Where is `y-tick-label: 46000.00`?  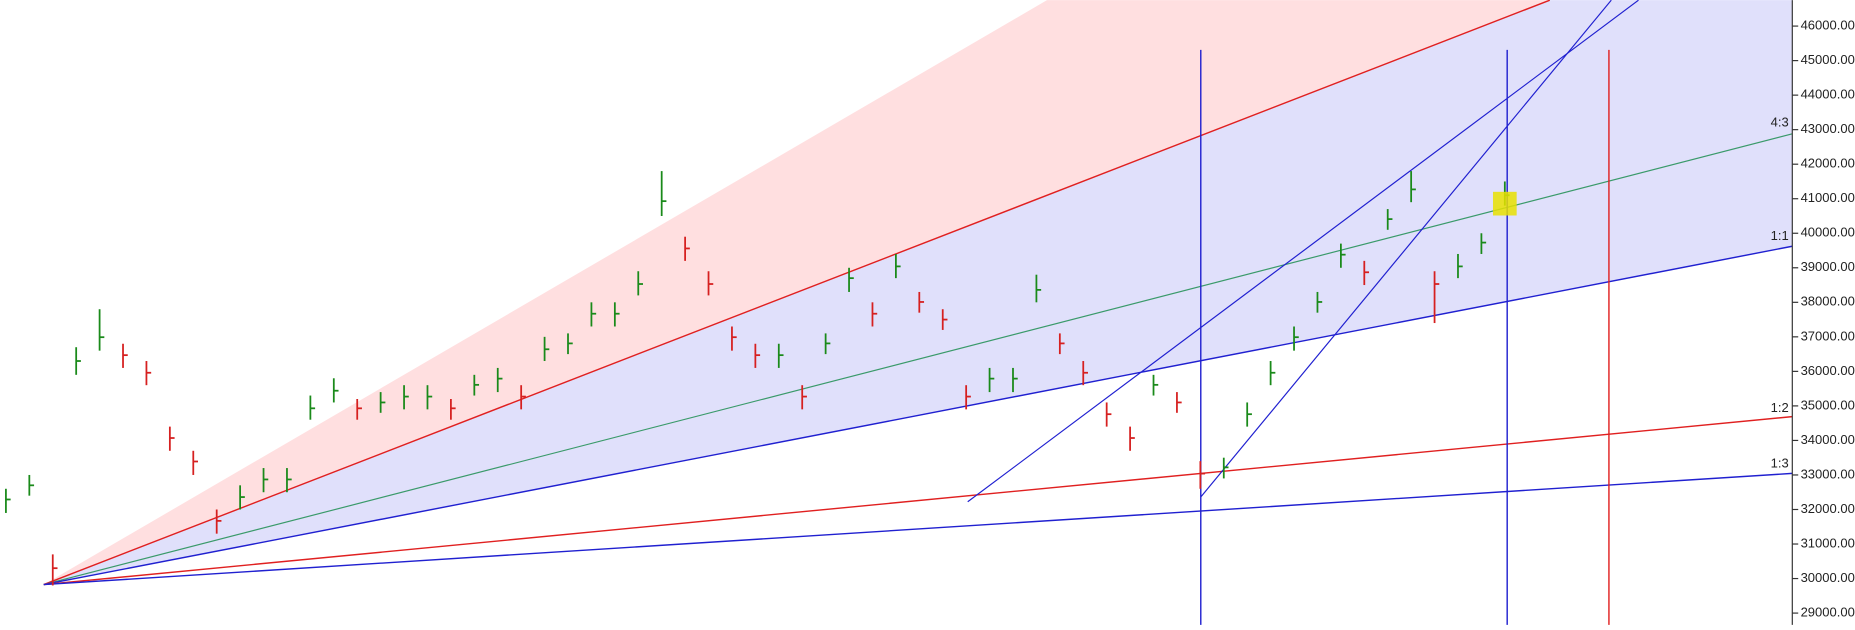 y-tick-label: 46000.00 is located at coordinates (1828, 25).